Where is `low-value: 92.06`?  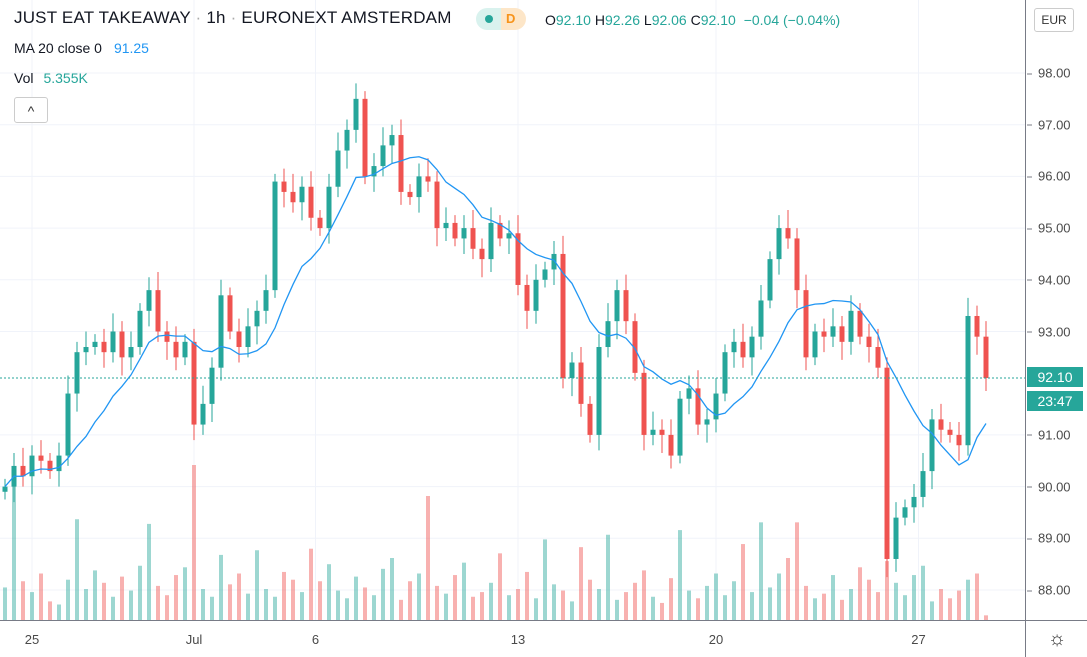
low-value: 92.06 is located at coordinates (669, 20).